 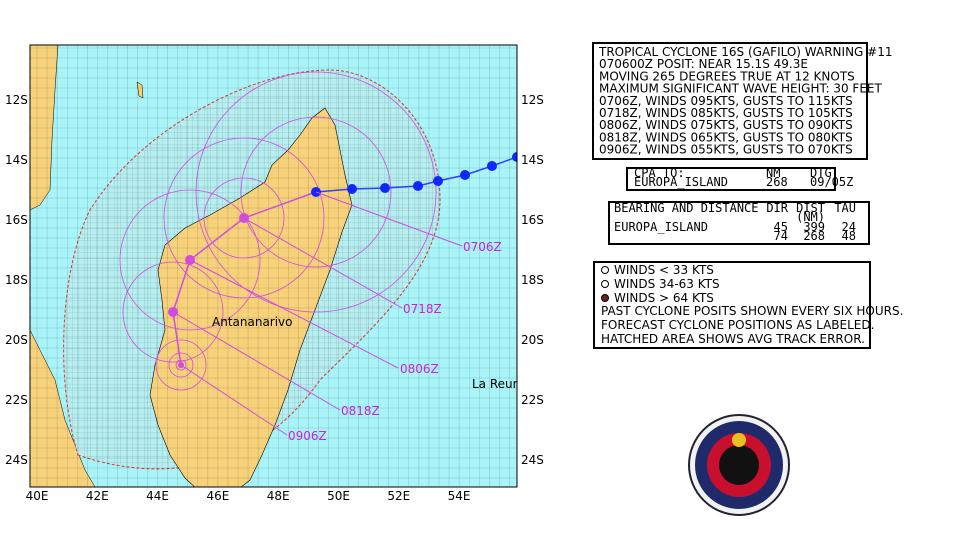 I want to click on lon-label: 48E, so click(x=278, y=496).